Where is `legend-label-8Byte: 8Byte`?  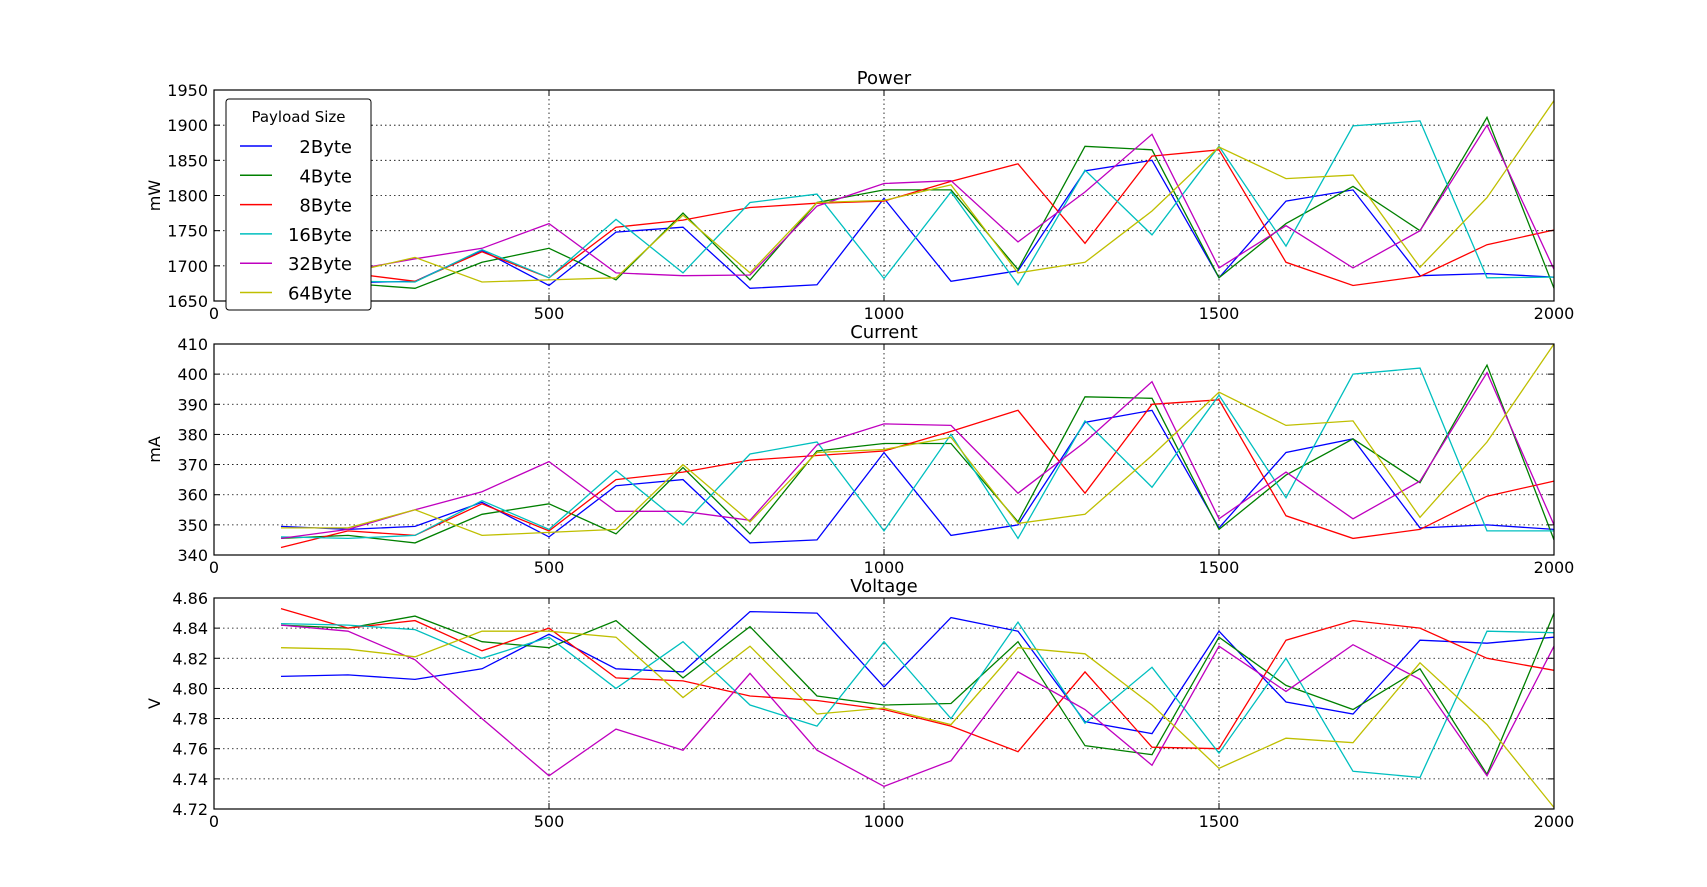
legend-label-8Byte: 8Byte is located at coordinates (325, 206).